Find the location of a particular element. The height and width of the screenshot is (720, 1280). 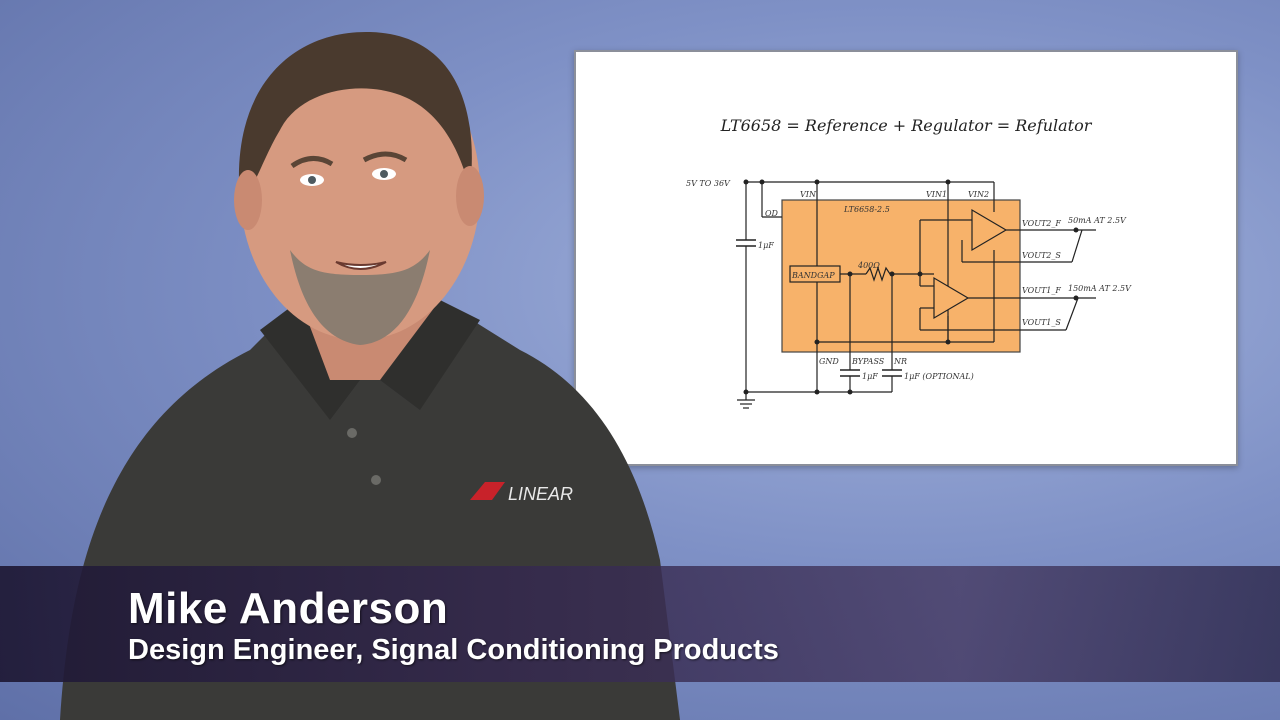

vin-label: VIN is located at coordinates (808, 194).